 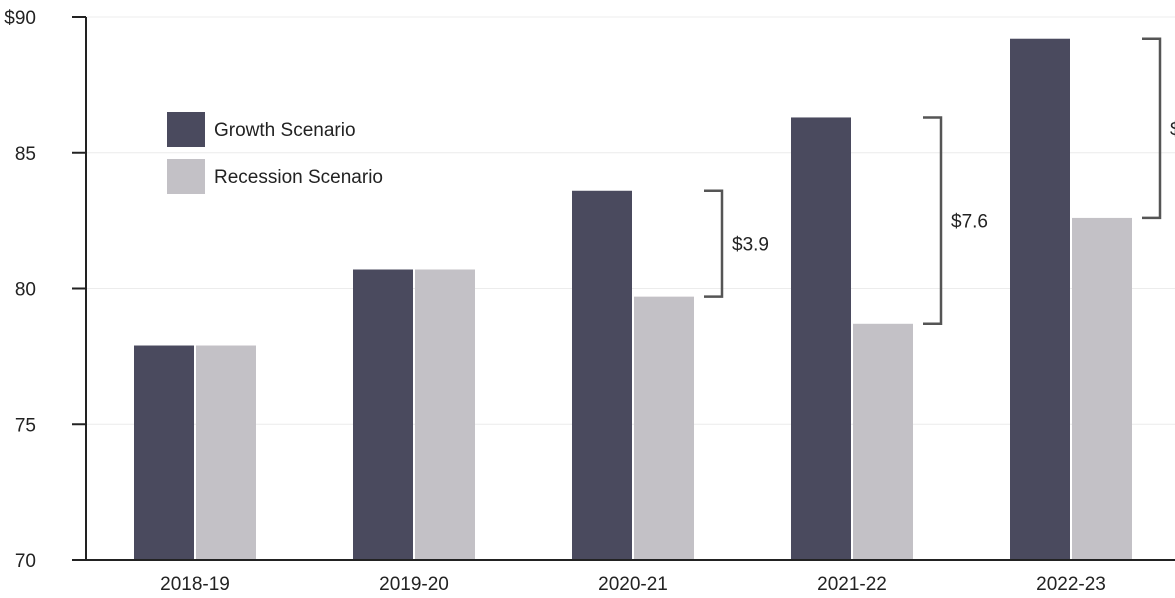 I want to click on y-tick-label: 80, so click(x=25, y=290).